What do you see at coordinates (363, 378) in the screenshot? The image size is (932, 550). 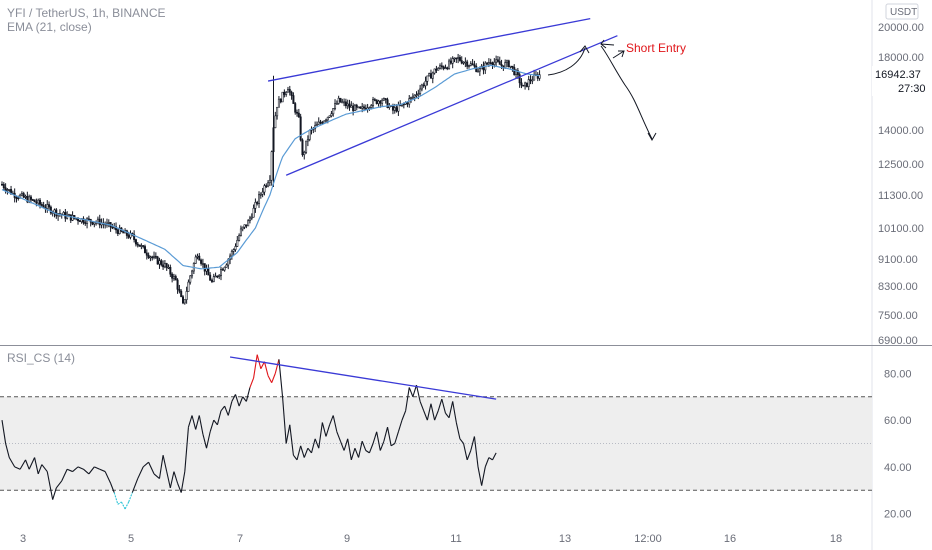 I see `rsi-divergence-trendline` at bounding box center [363, 378].